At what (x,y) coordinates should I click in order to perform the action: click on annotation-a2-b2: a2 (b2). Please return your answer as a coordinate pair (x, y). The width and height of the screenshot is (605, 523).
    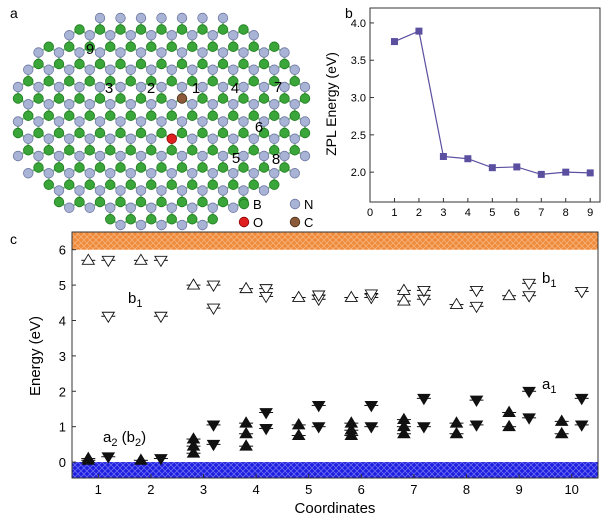
    Looking at the image, I should click on (124, 439).